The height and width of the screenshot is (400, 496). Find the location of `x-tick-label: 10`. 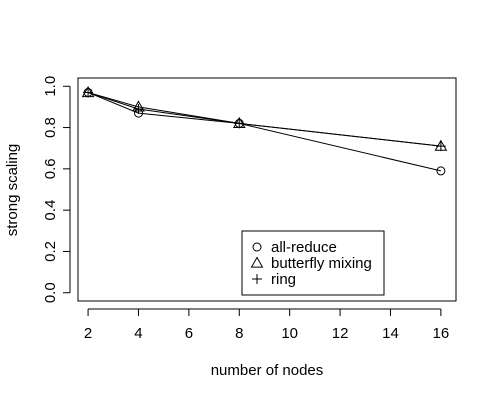

x-tick-label: 10 is located at coordinates (289, 333).